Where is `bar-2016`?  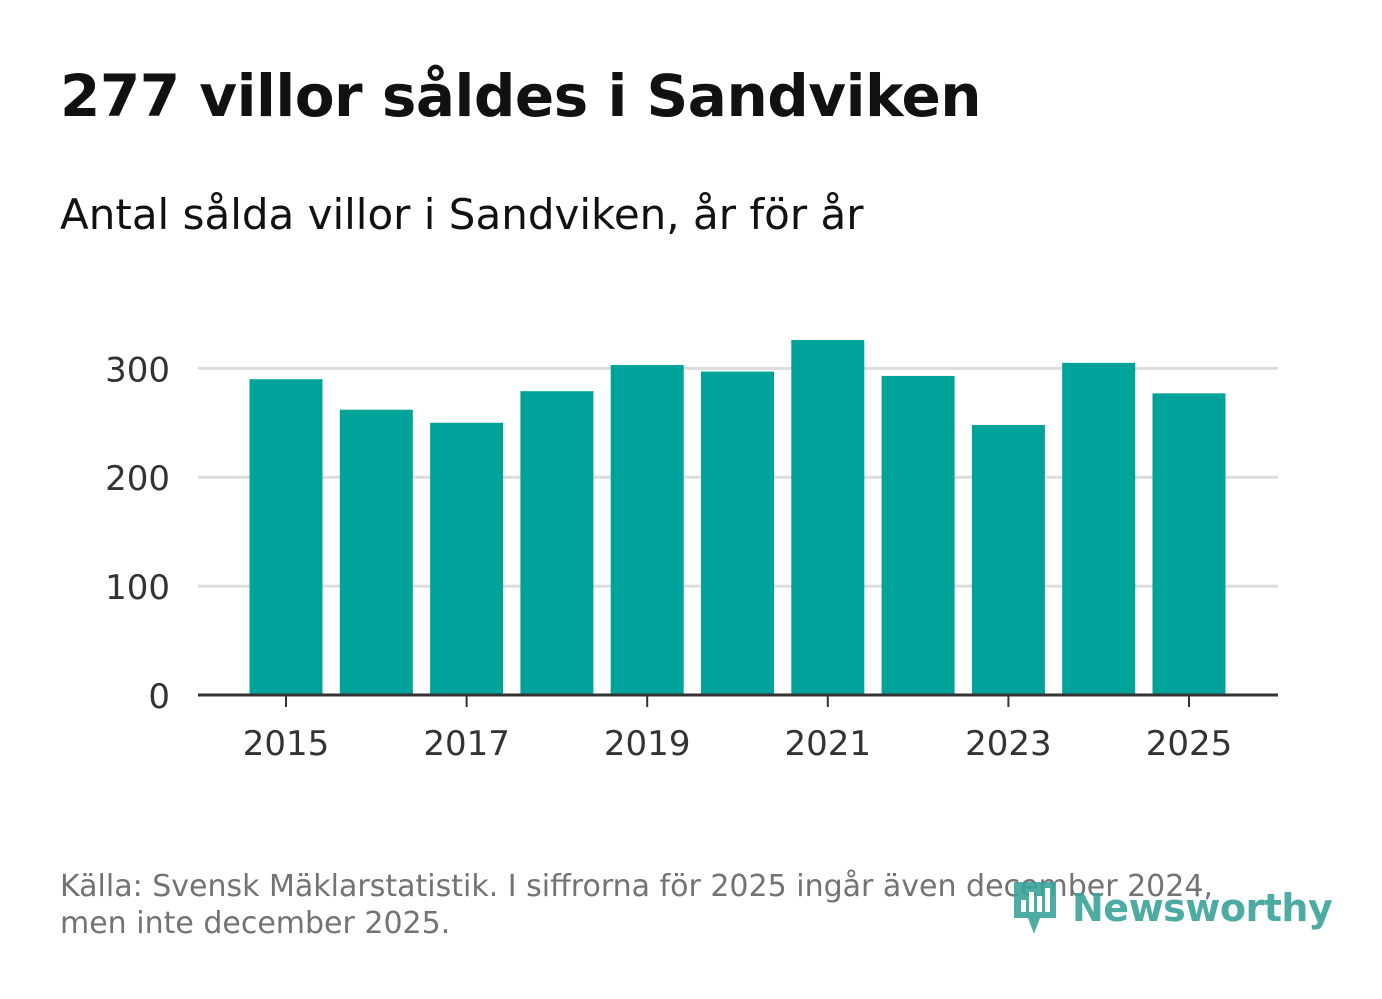
bar-2016 is located at coordinates (376, 552).